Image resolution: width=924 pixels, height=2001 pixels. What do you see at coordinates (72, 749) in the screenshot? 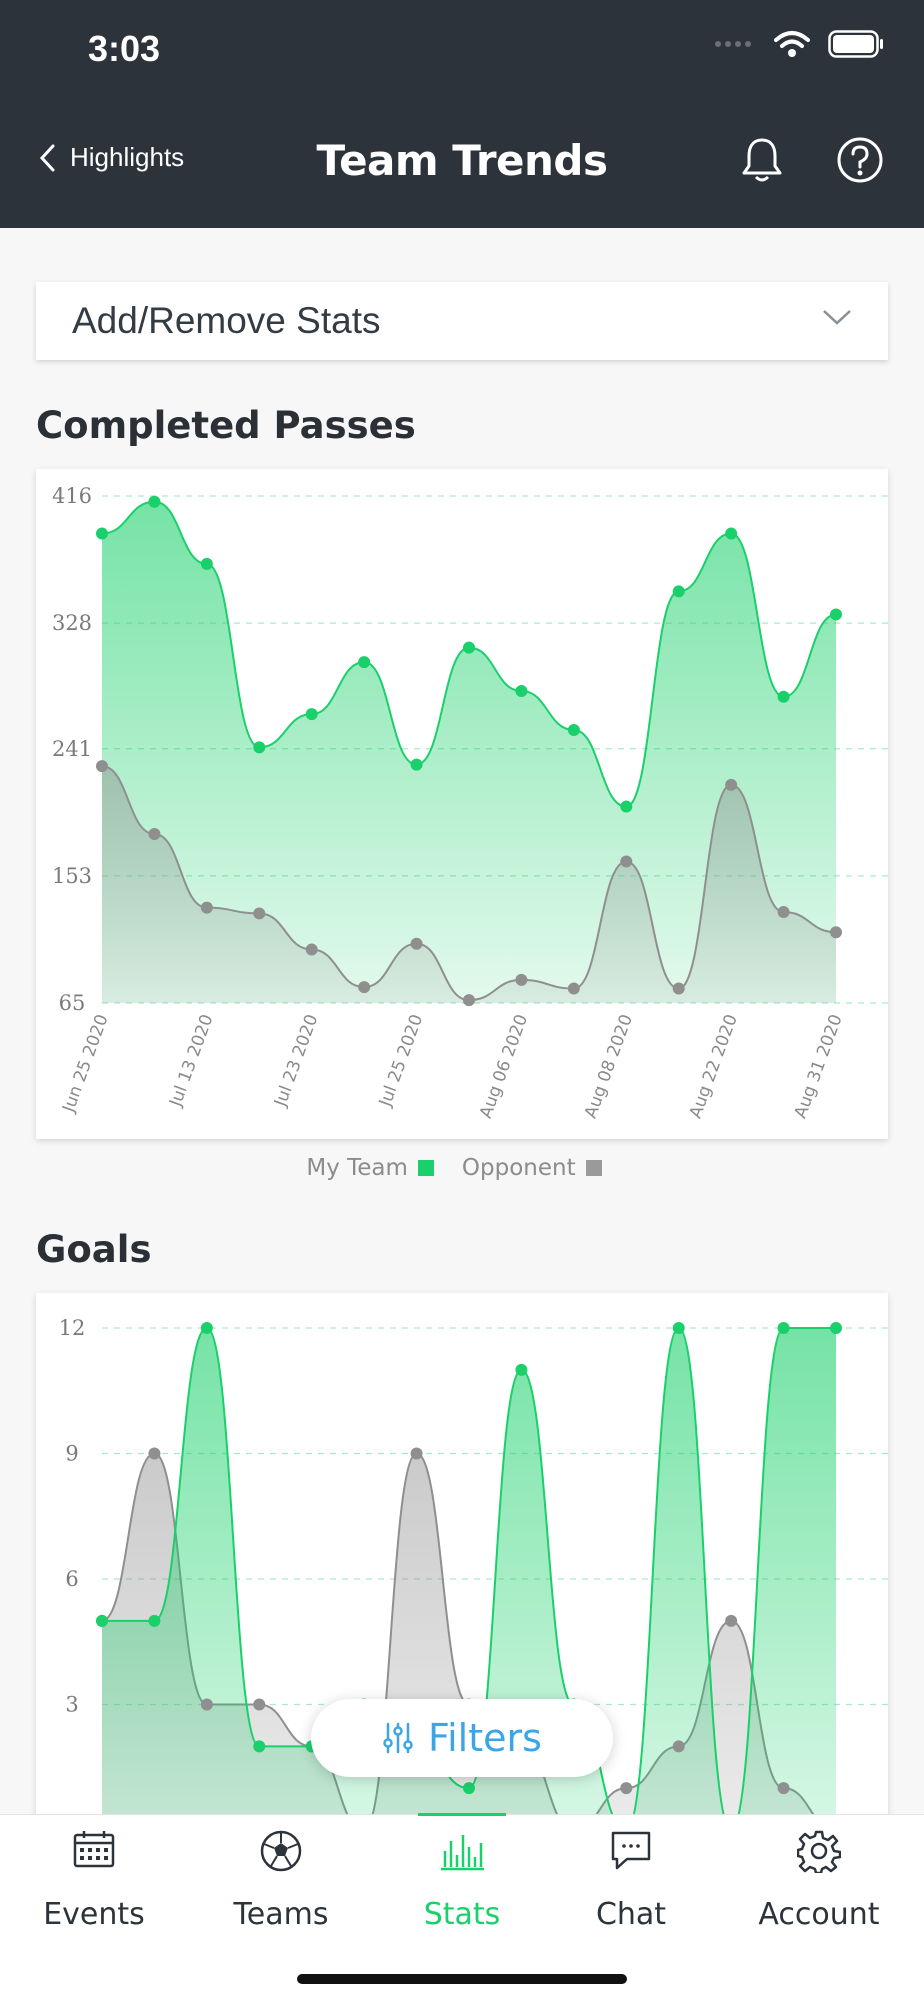
I see `y-tick-label: 241` at bounding box center [72, 749].